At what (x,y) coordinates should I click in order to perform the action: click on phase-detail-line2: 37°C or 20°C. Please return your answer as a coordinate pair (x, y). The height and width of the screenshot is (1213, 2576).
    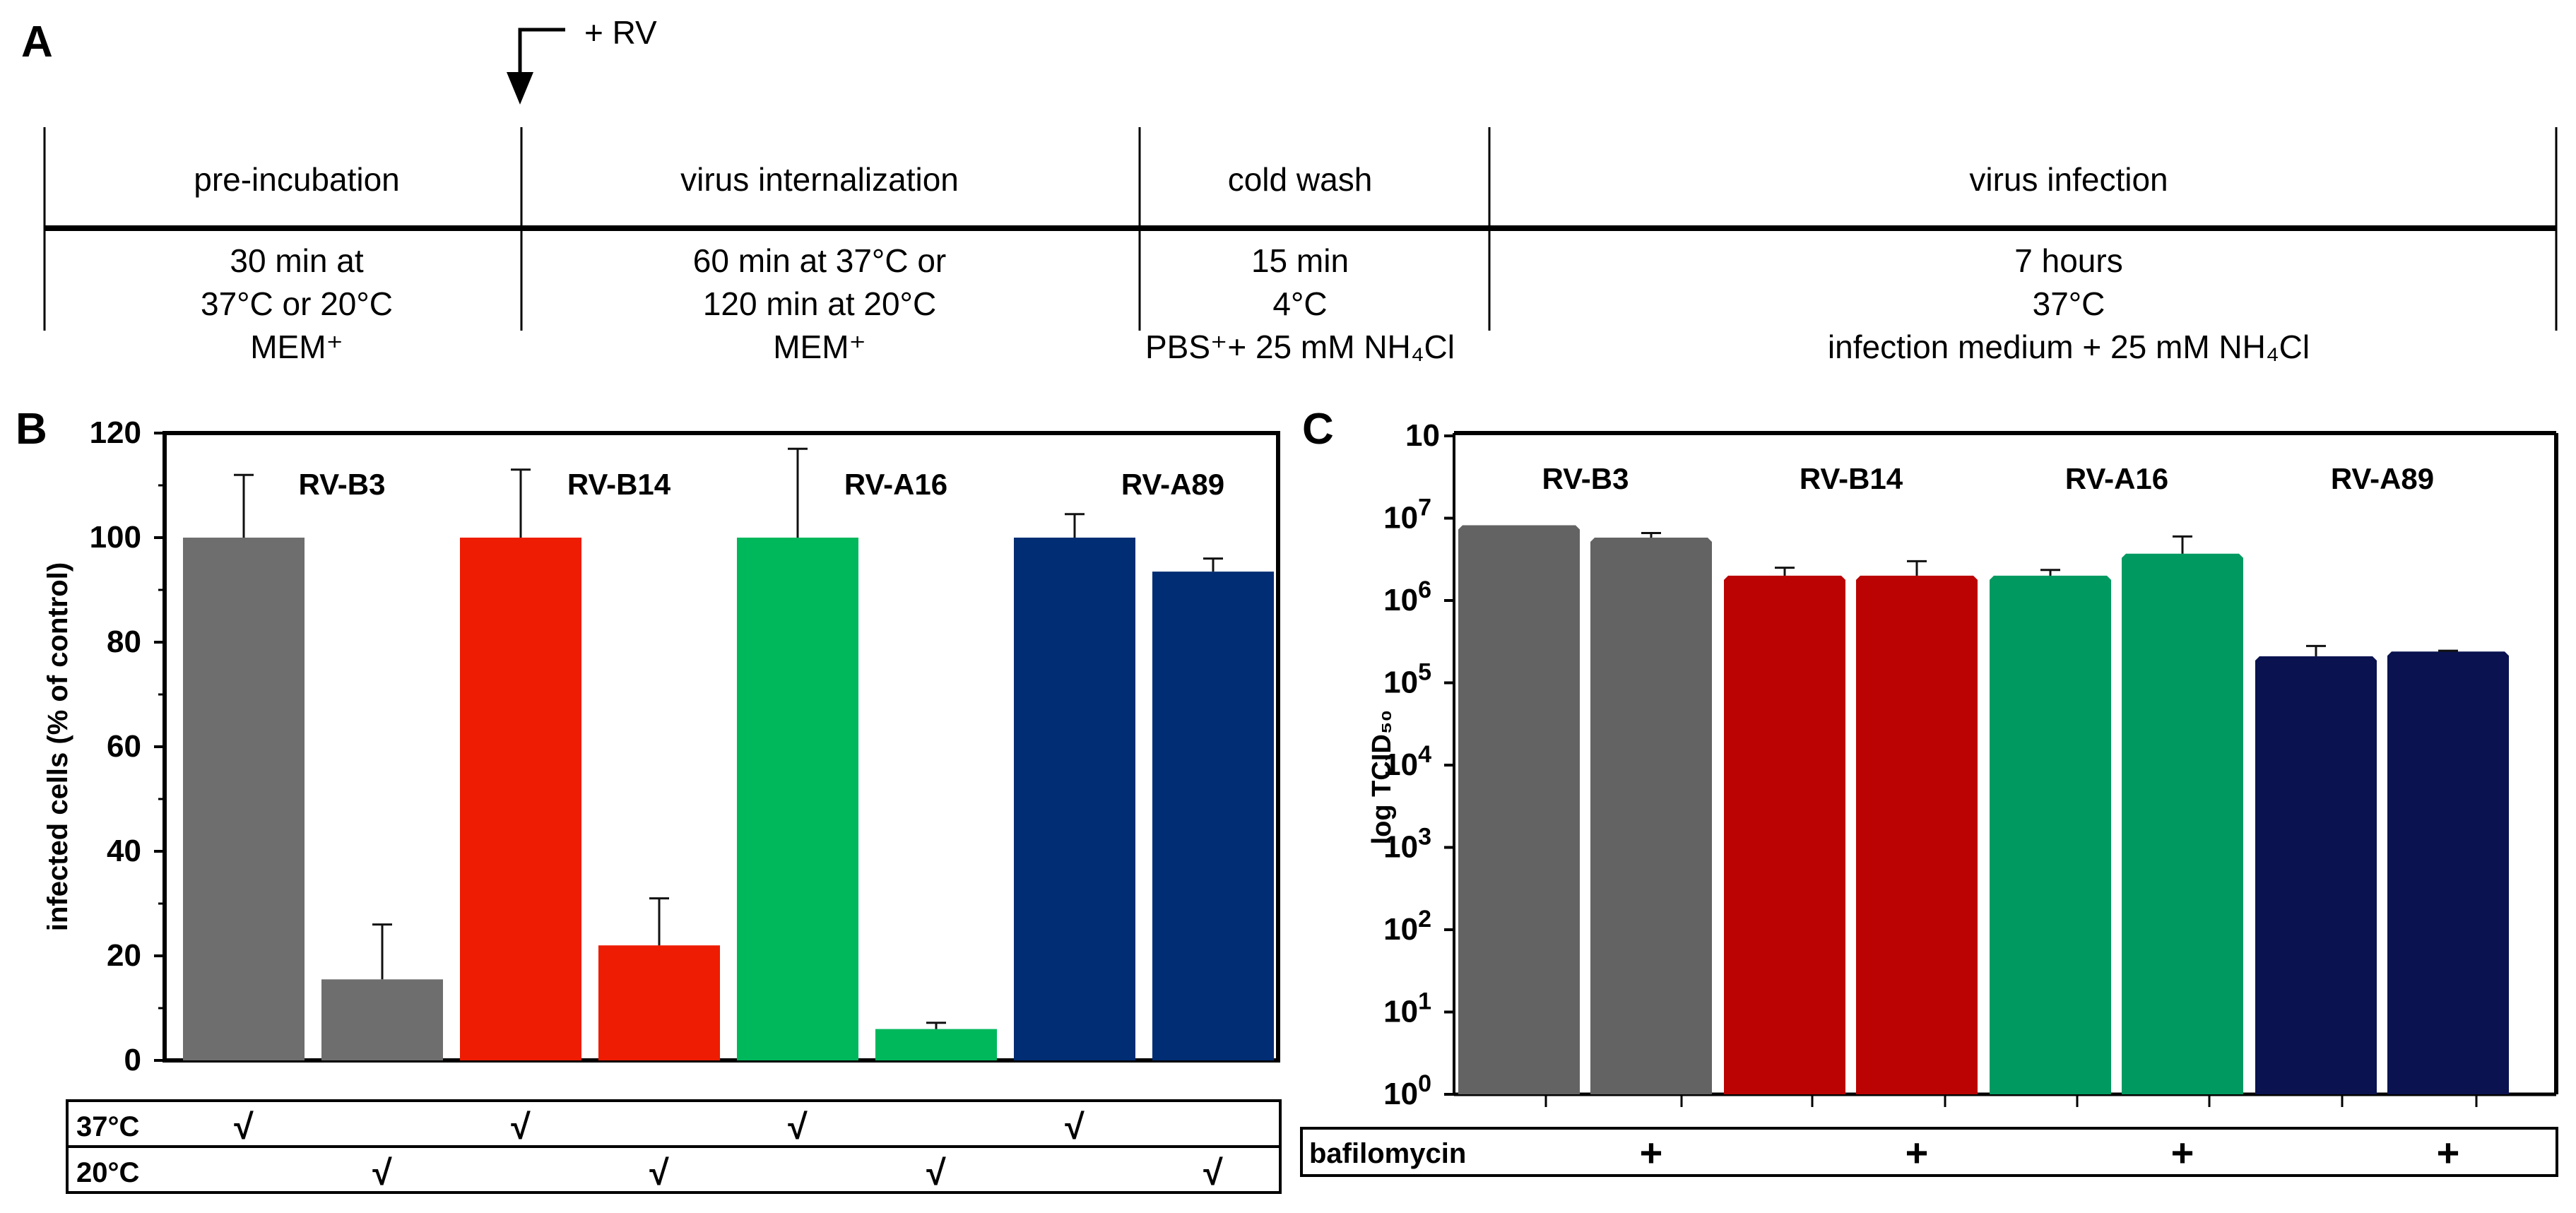
    Looking at the image, I should click on (297, 303).